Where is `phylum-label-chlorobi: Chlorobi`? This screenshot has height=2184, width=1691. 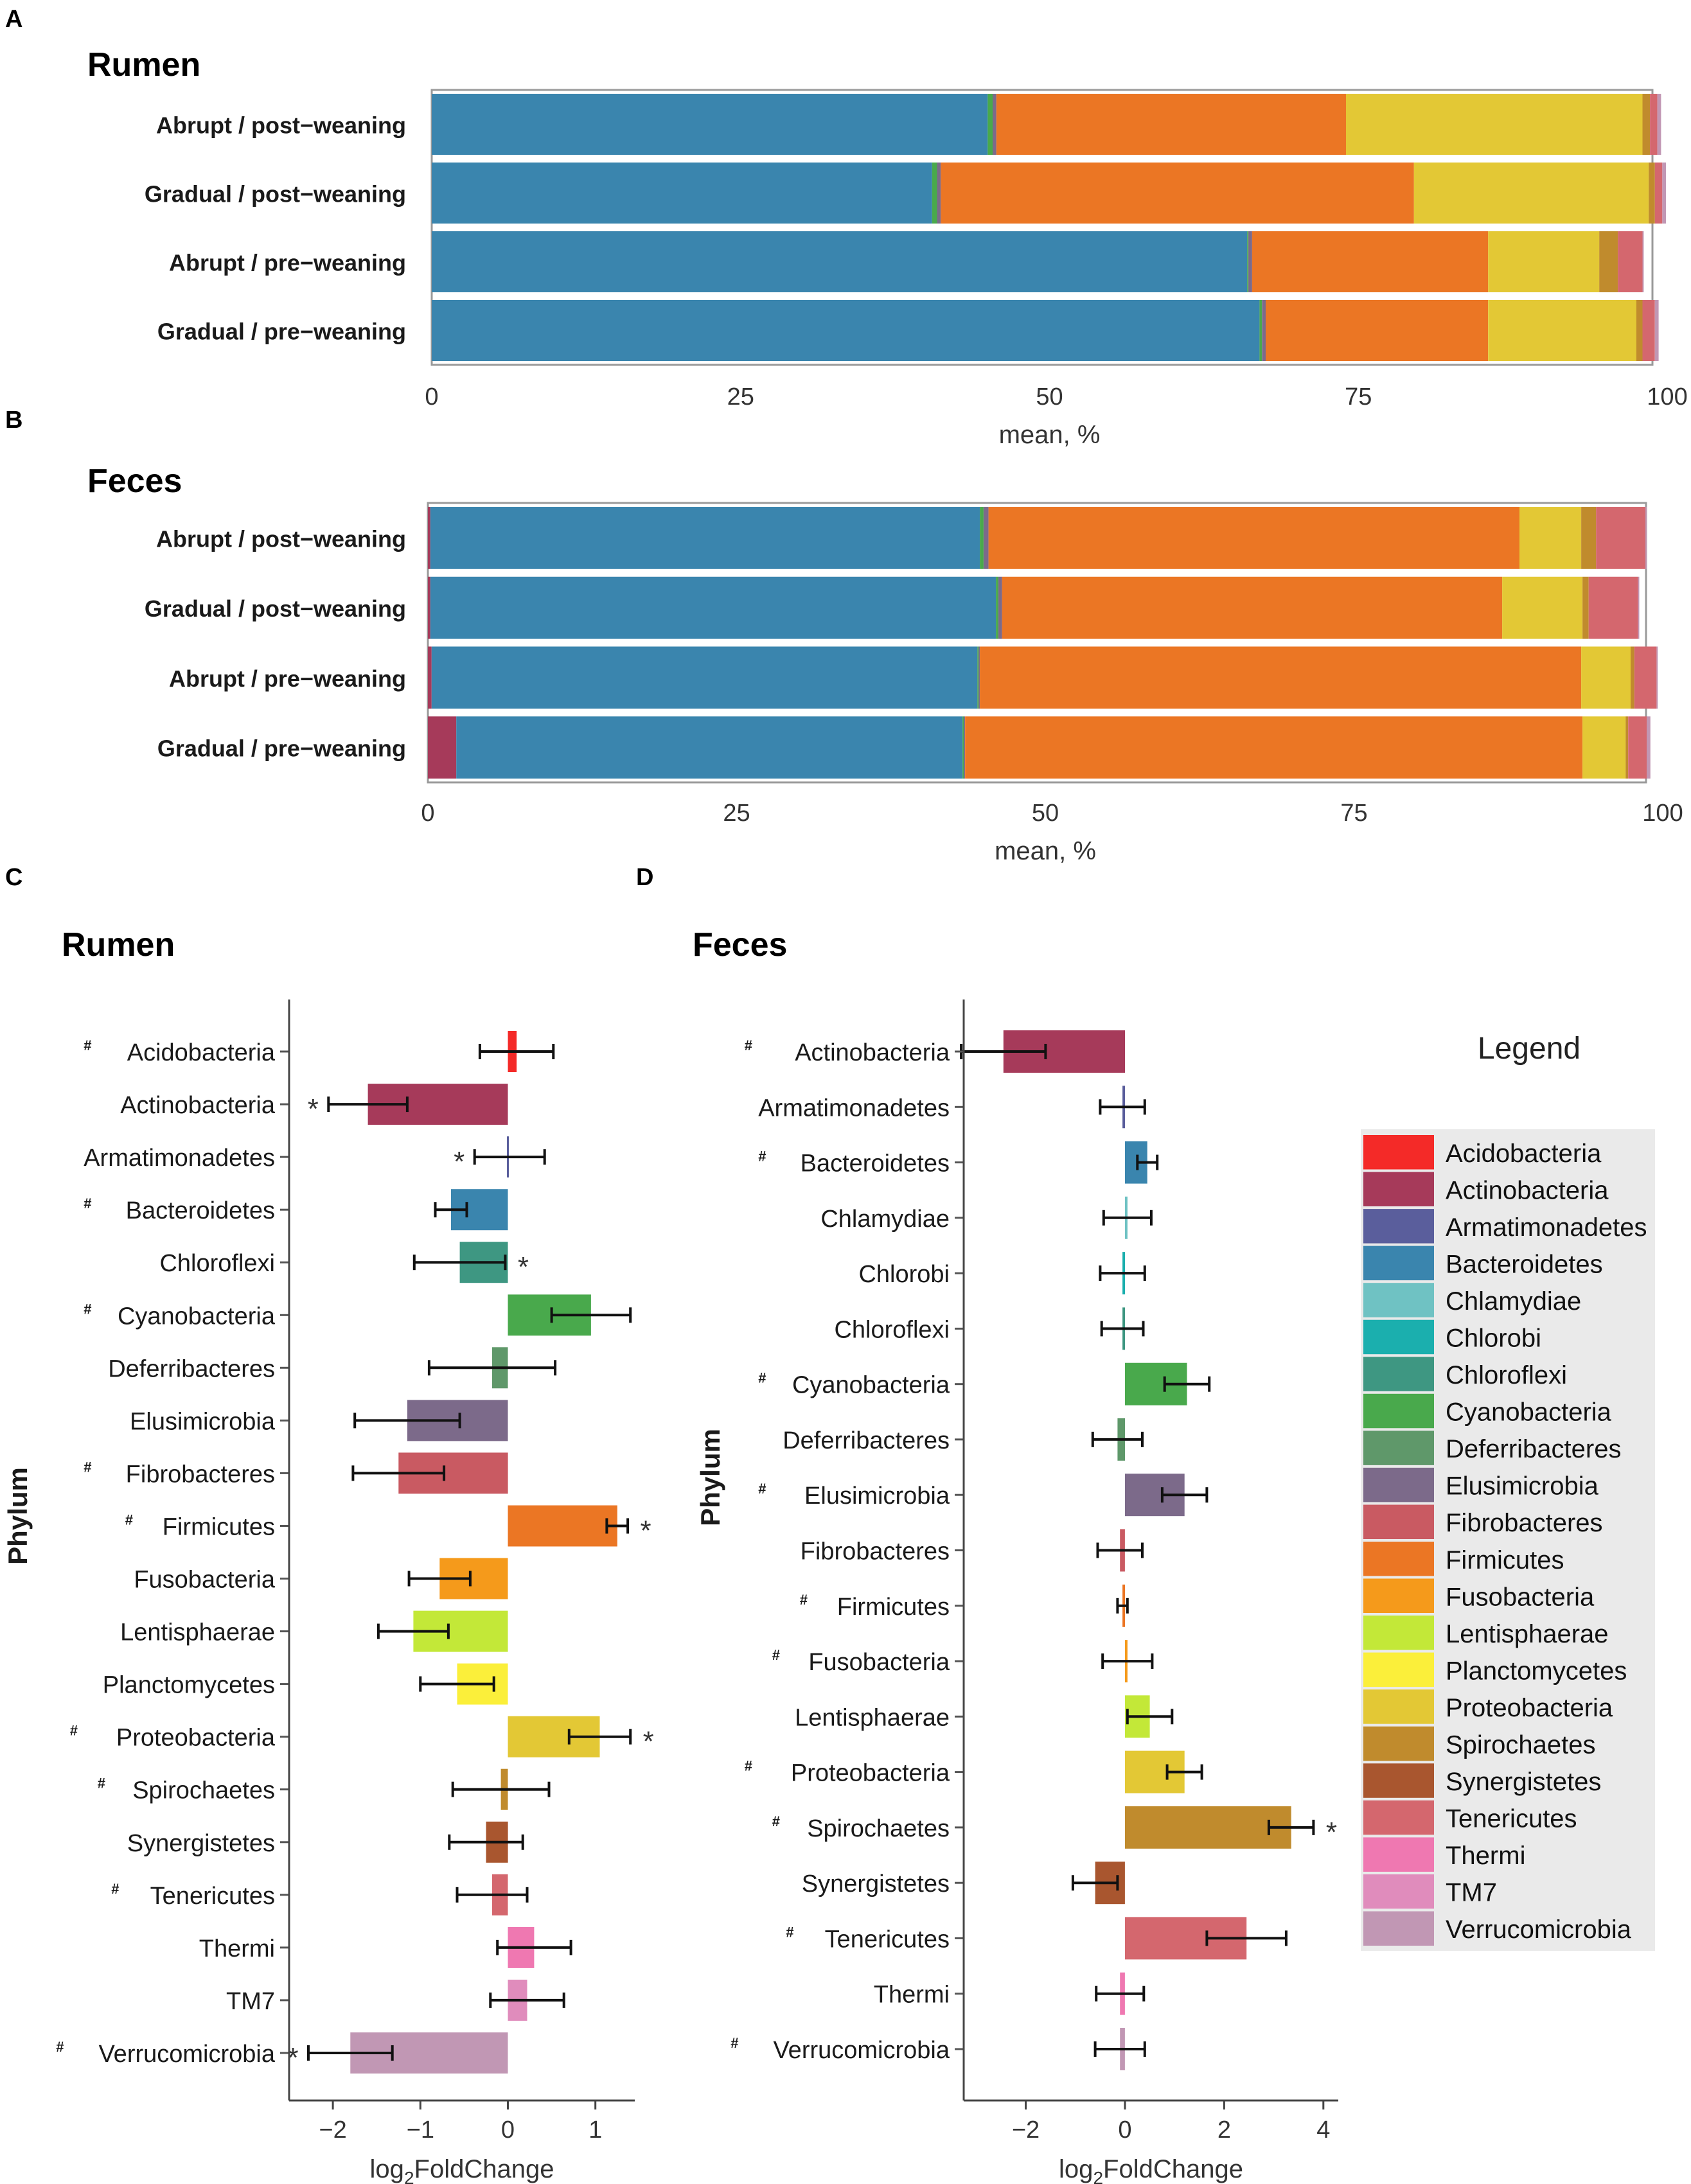 phylum-label-chlorobi: Chlorobi is located at coordinates (904, 1274).